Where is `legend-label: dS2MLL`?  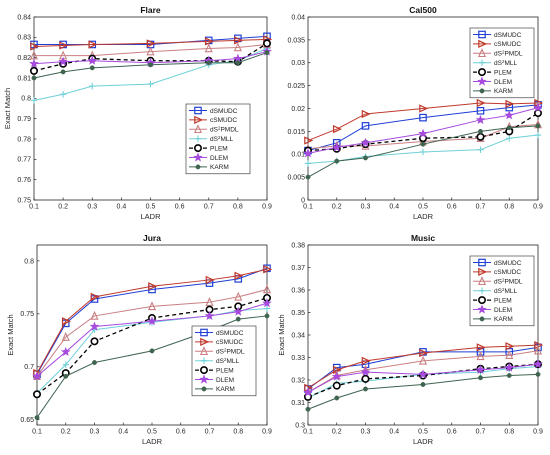 legend-label: dS2MLL is located at coordinates (221, 139).